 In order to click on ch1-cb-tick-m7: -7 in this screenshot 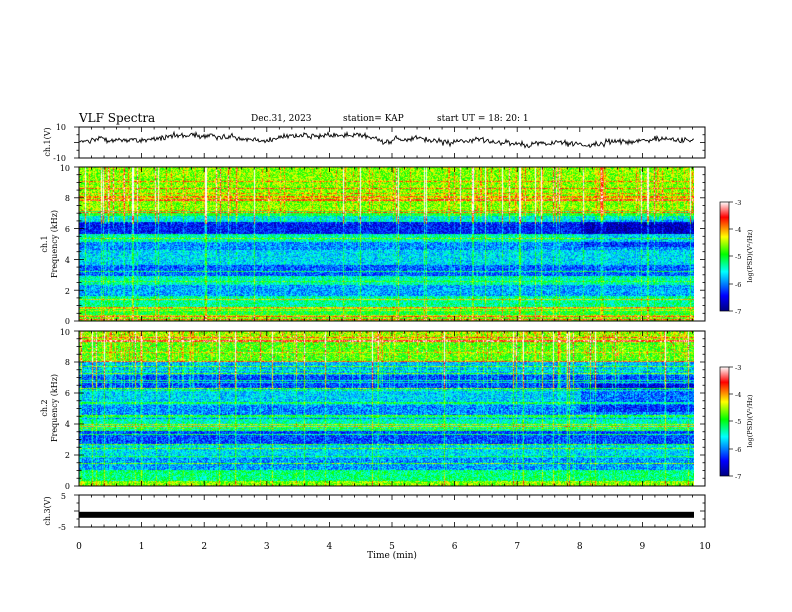, I will do `click(738, 312)`.